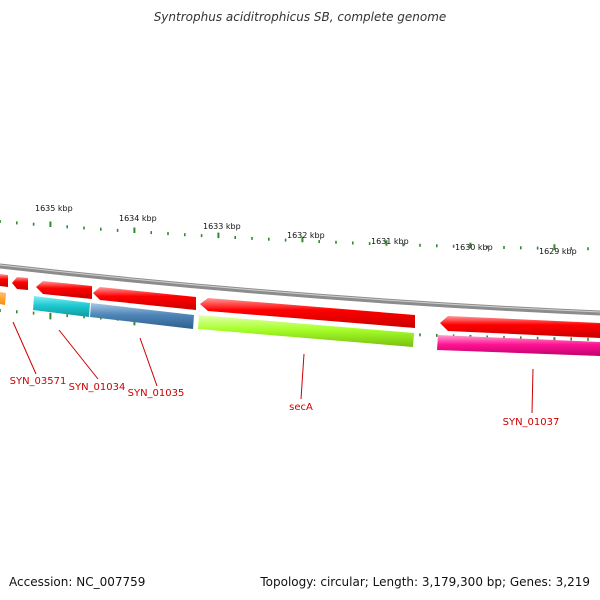 This screenshot has width=600, height=600. What do you see at coordinates (78, 354) in the screenshot?
I see `leader-line-syn01034` at bounding box center [78, 354].